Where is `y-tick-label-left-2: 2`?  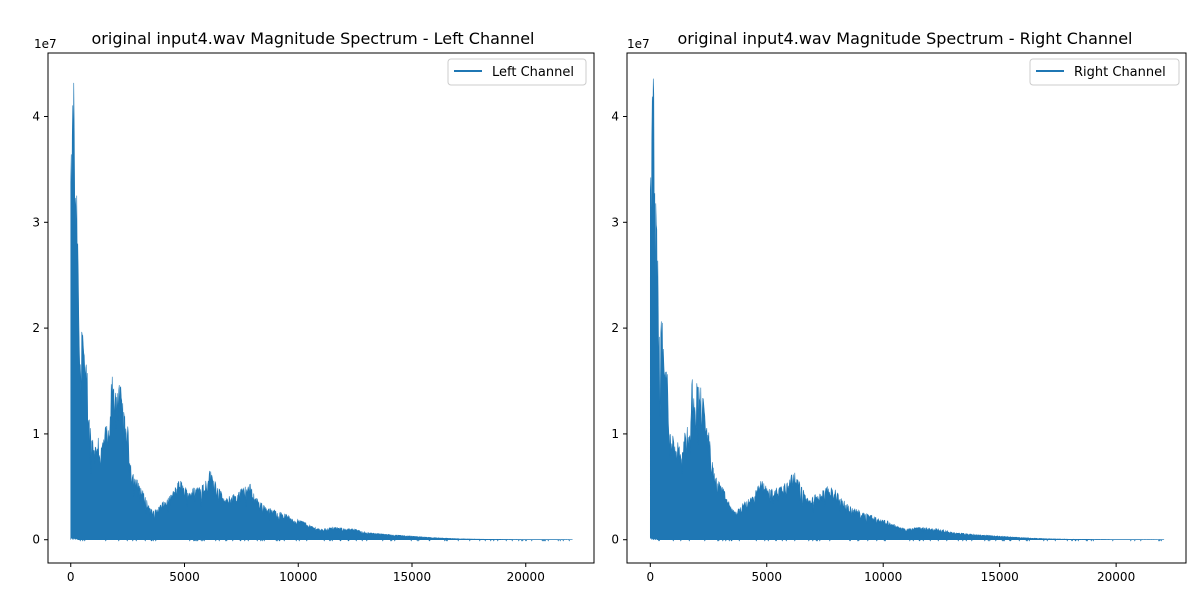
y-tick-label-left-2: 2 is located at coordinates (36, 328).